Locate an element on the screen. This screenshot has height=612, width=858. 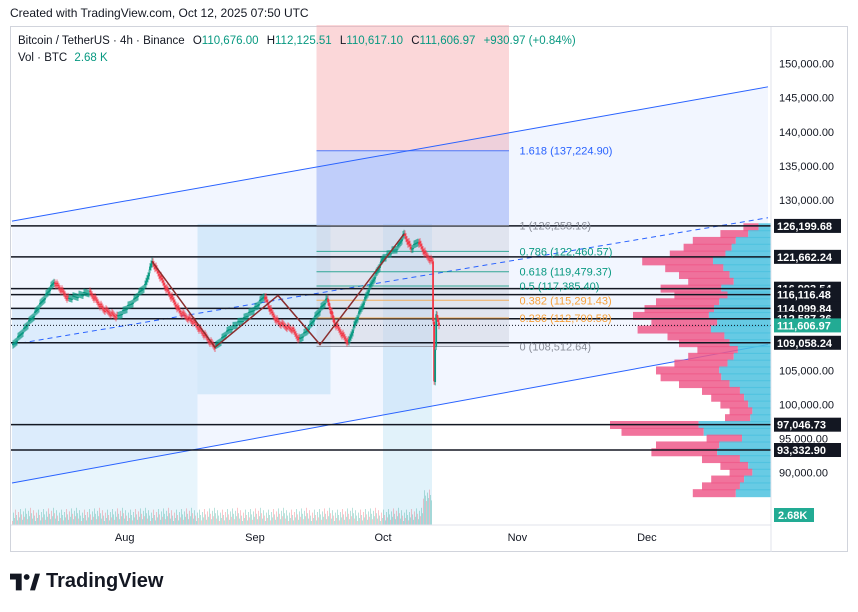
level-price-tag is located at coordinates (807, 225).